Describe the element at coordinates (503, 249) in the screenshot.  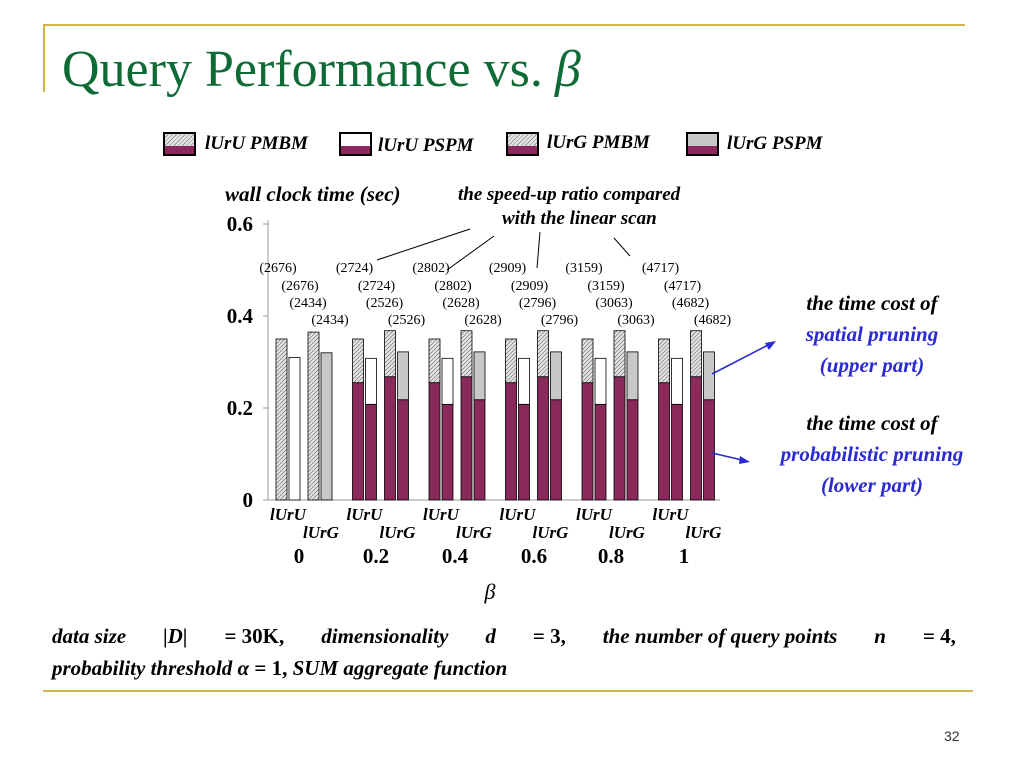
I see `leader-lines` at that location.